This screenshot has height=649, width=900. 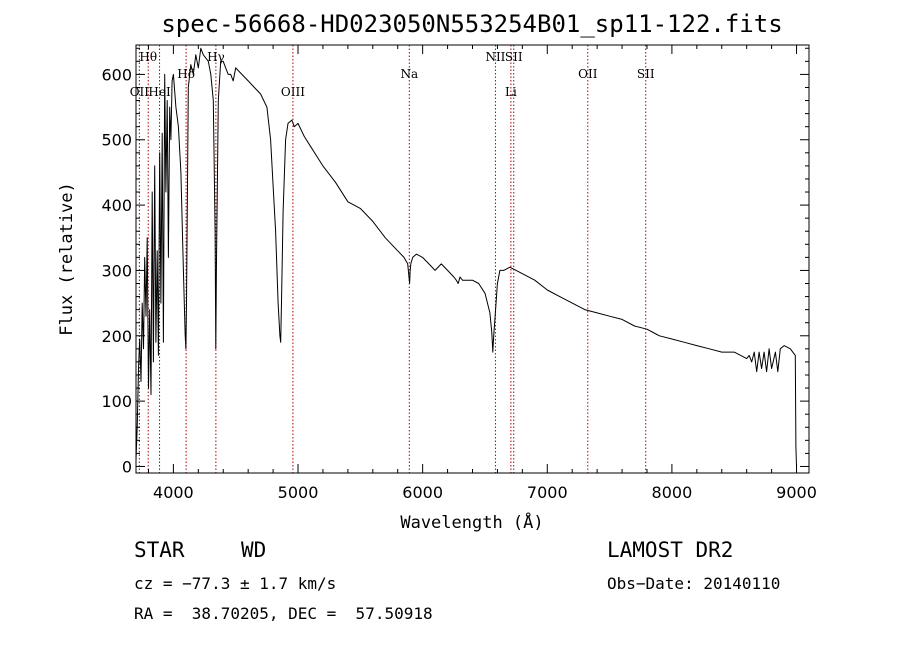 What do you see at coordinates (298, 492) in the screenshot?
I see `x-tick-label-1: 5000` at bounding box center [298, 492].